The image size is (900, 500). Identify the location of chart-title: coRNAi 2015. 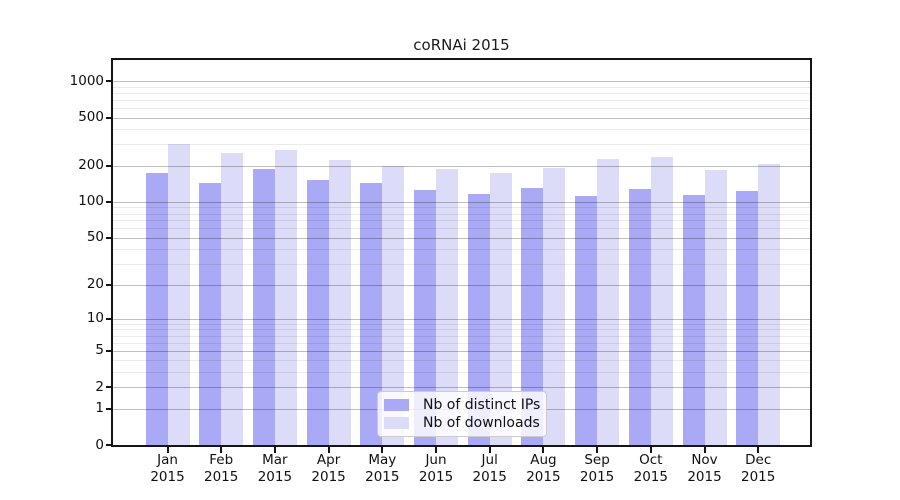
(461, 45).